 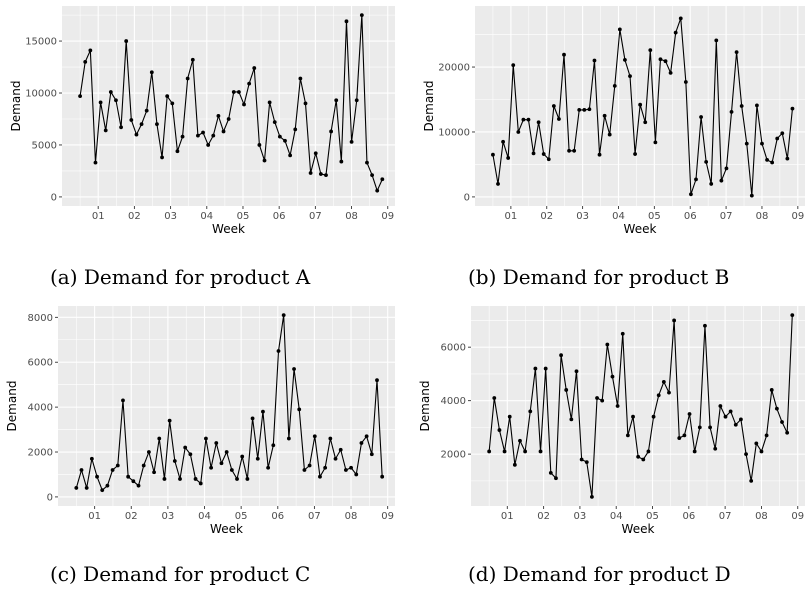 I want to click on y-tick-label: 4000, so click(x=453, y=401).